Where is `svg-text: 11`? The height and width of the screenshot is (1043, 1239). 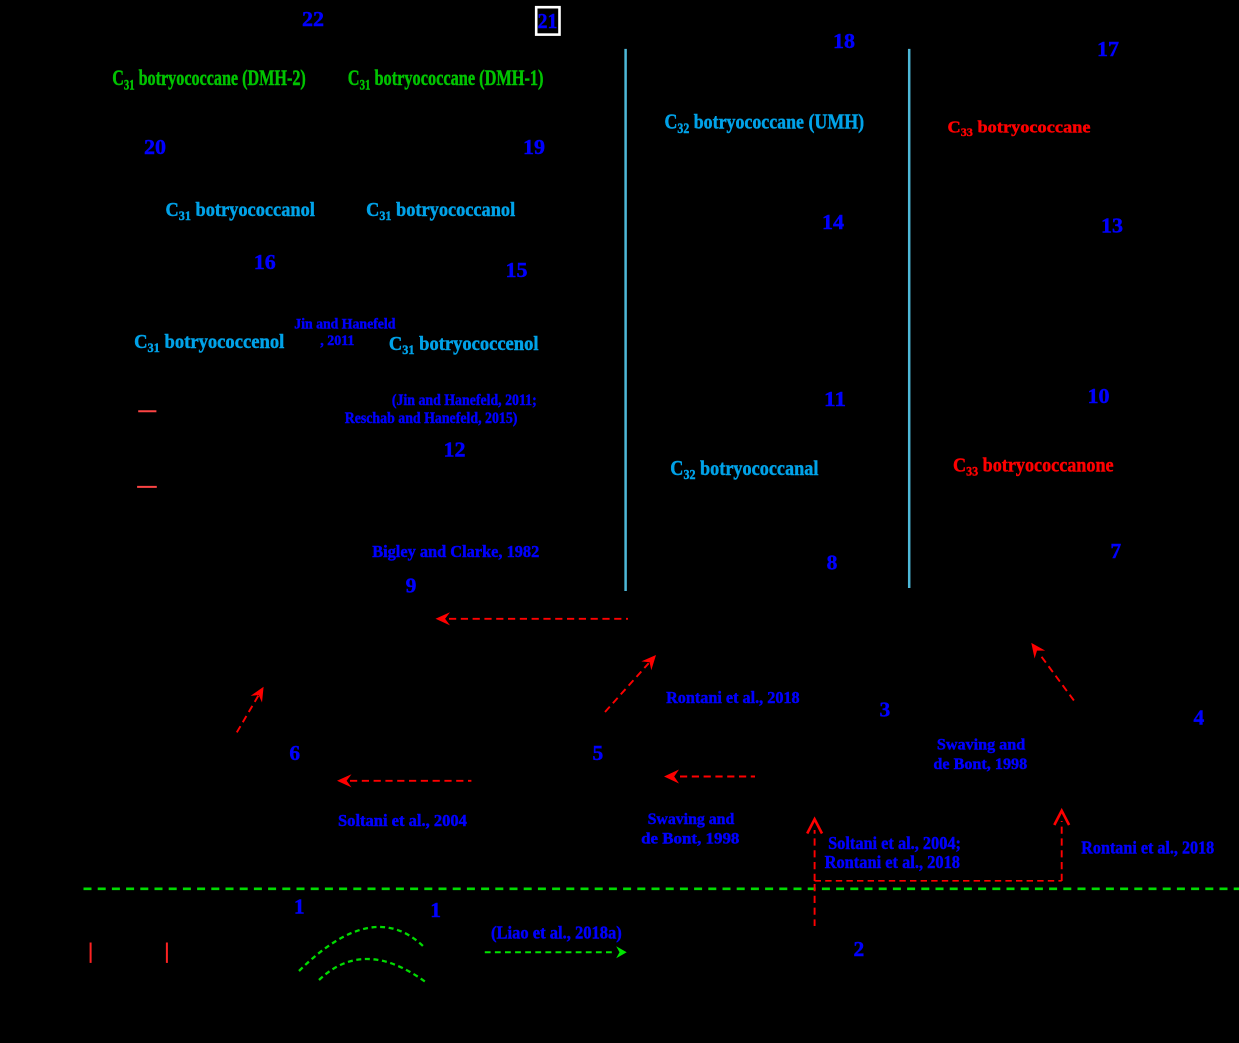 svg-text: 11 is located at coordinates (835, 399).